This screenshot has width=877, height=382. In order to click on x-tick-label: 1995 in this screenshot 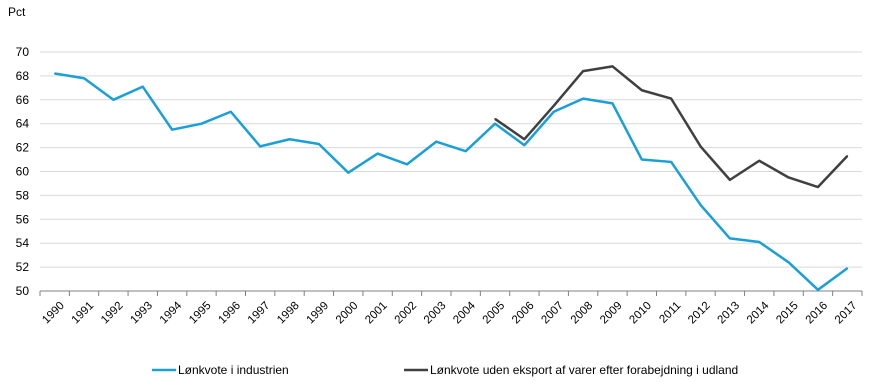, I will do `click(200, 313)`.